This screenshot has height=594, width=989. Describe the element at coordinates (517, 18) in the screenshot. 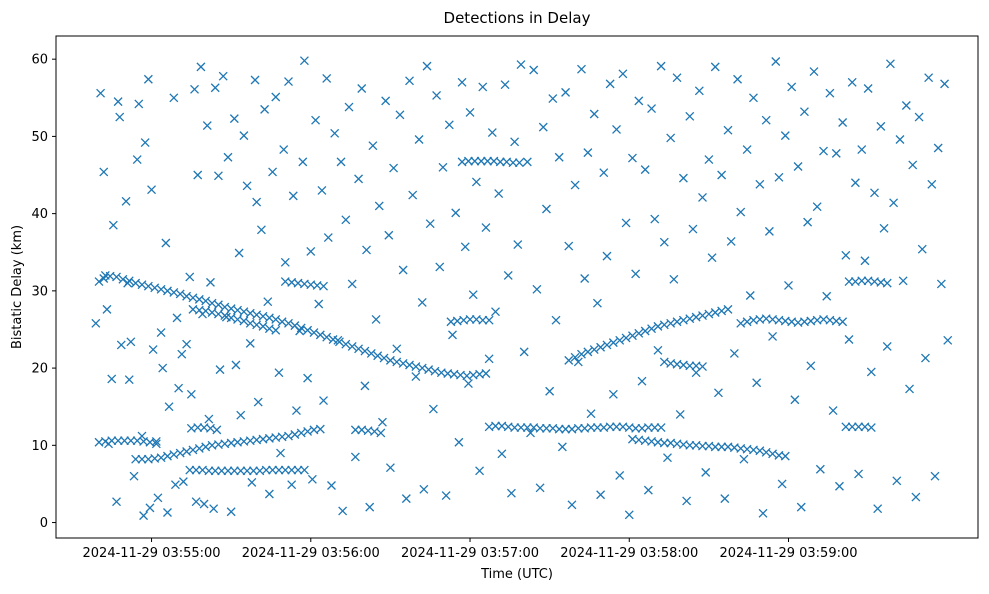

I see `chart-title: Detections in Delay` at that location.